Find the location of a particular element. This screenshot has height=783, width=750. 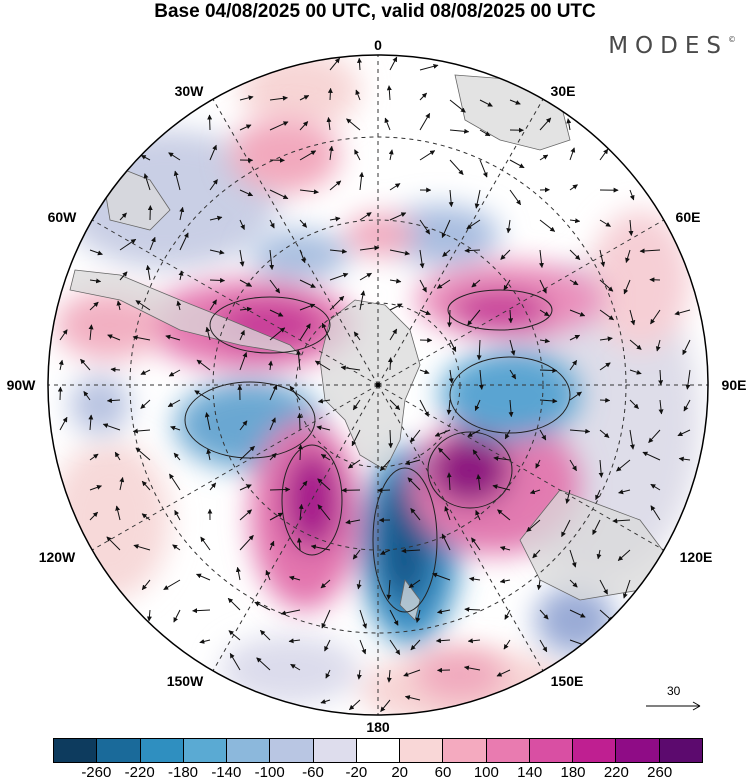

vector-scale-value: 30 is located at coordinates (674, 691).